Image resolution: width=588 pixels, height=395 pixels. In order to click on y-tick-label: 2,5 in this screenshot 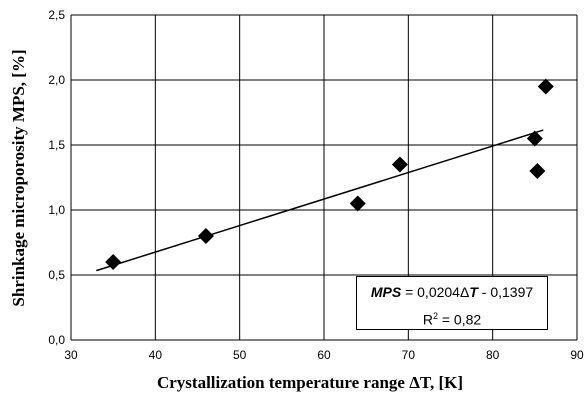, I will do `click(56, 15)`.